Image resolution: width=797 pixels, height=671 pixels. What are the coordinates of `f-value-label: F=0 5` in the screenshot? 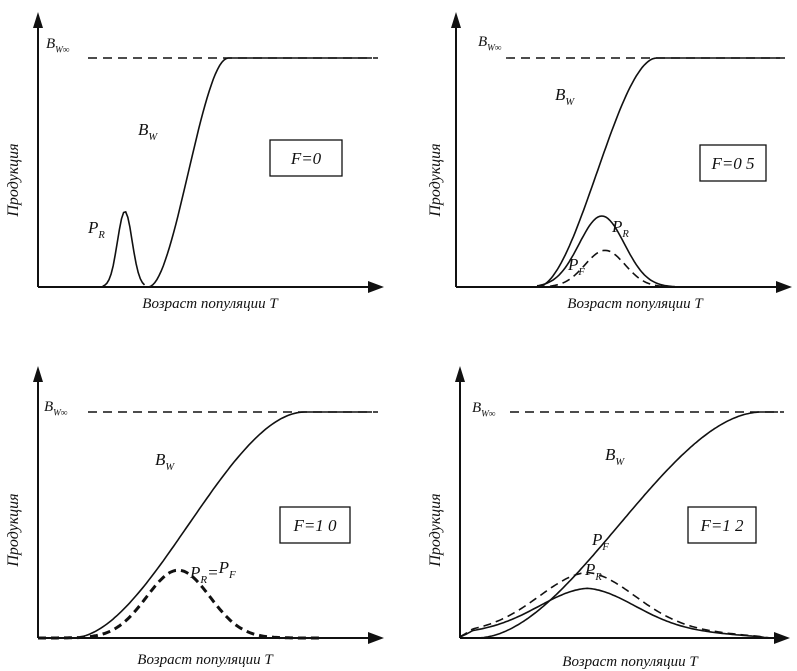 It's located at (732, 163).